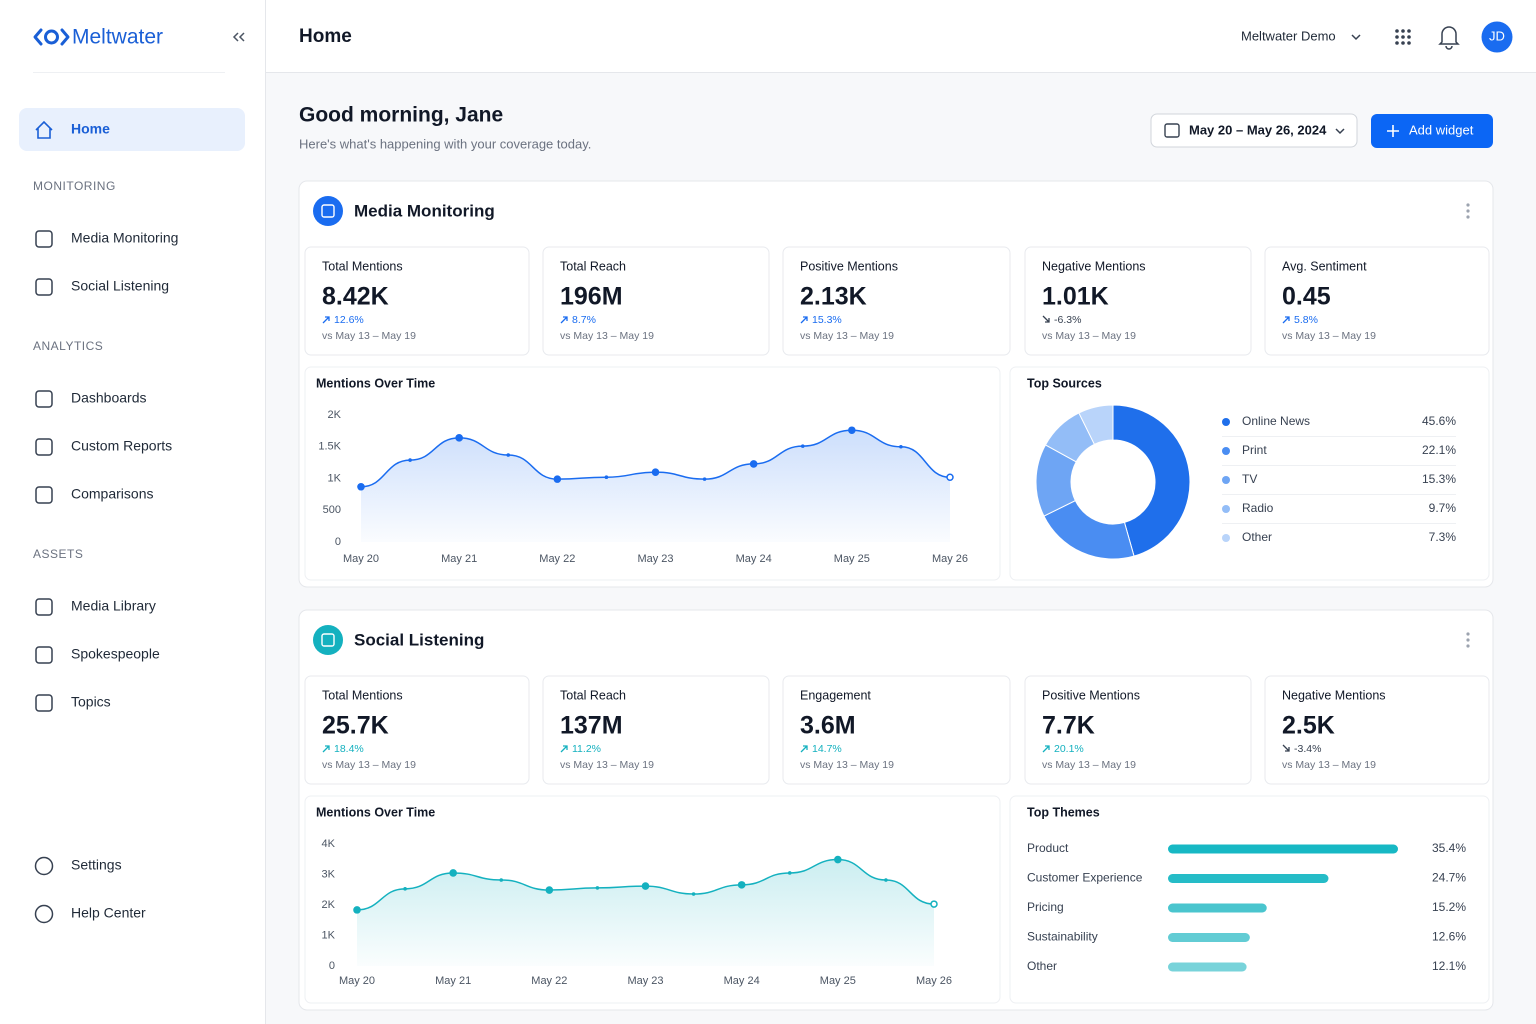 The height and width of the screenshot is (1024, 1536). What do you see at coordinates (1340, 131) in the screenshot?
I see `chevron` at bounding box center [1340, 131].